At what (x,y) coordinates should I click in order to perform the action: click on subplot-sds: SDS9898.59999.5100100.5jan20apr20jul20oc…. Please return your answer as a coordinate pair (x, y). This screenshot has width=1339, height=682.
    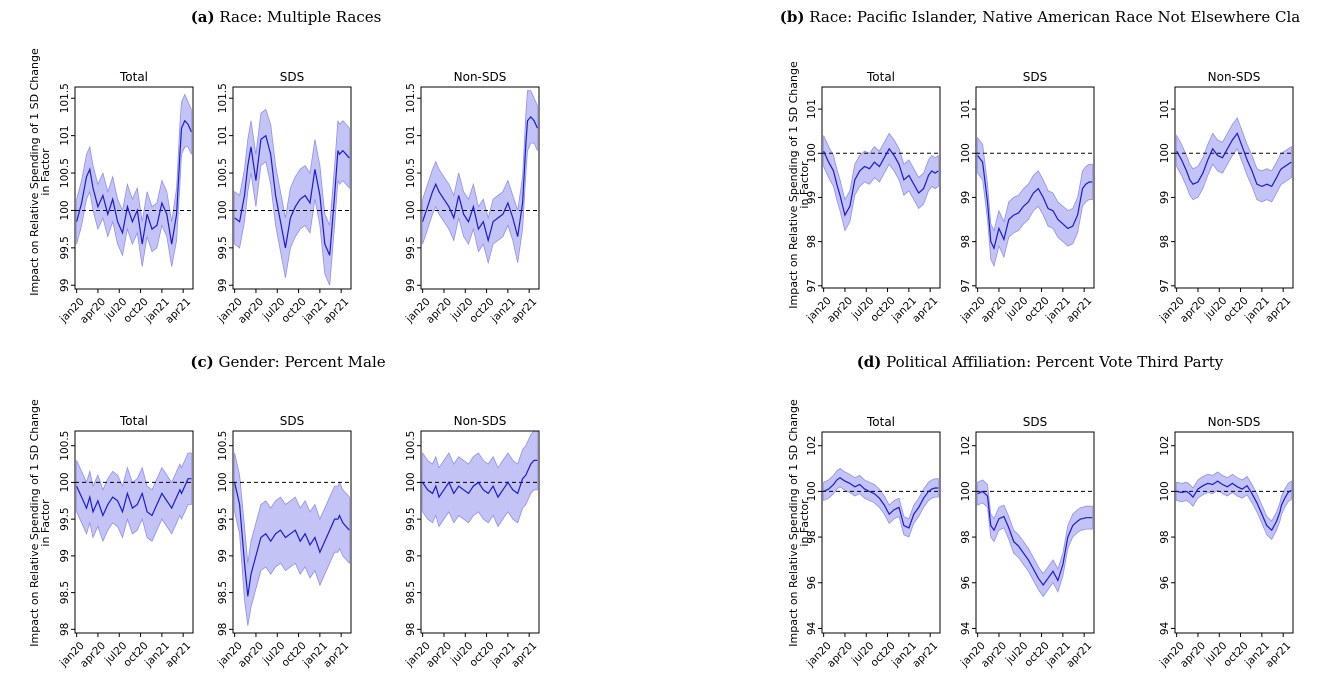
    Looking at the image, I should click on (283, 542).